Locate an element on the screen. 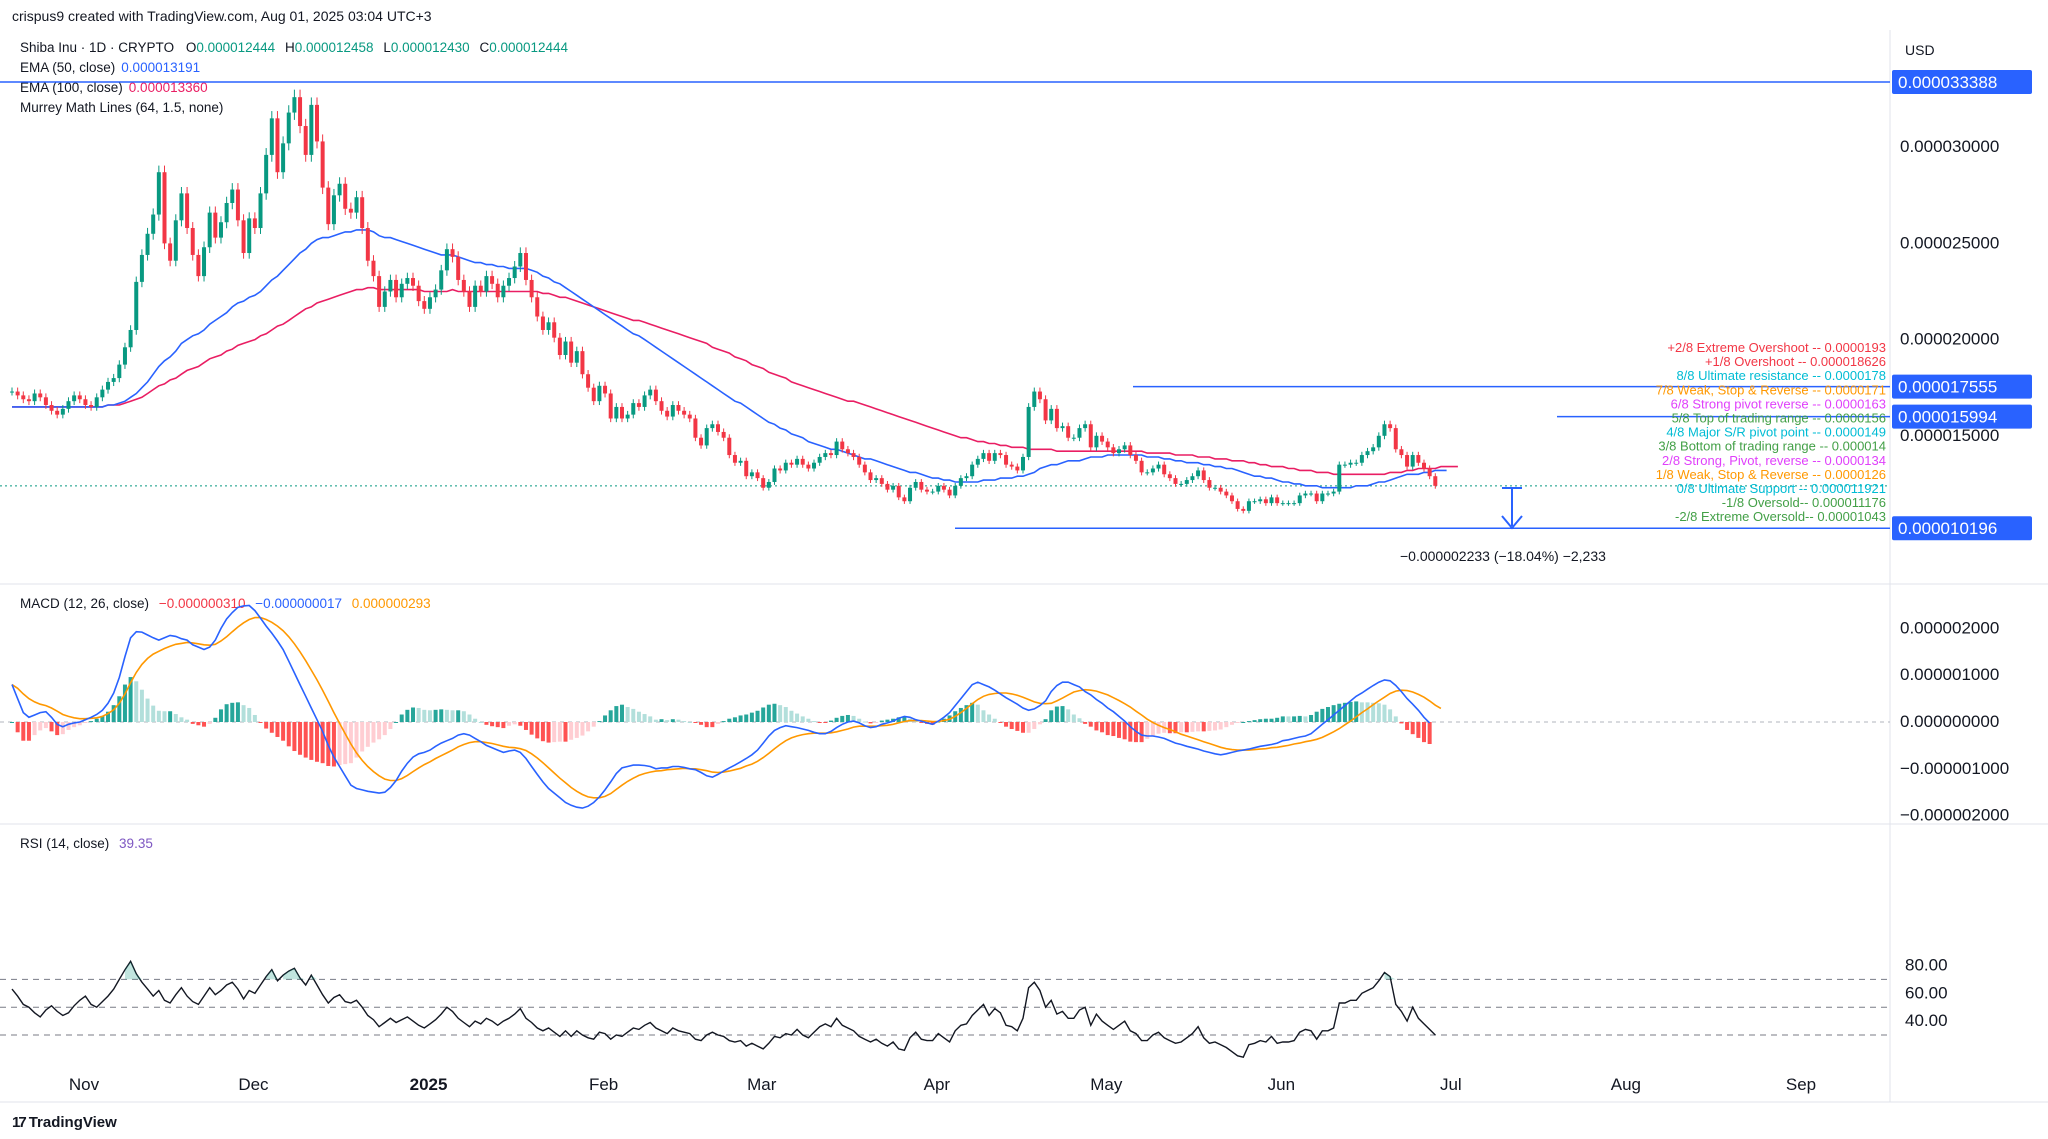 This screenshot has height=1139, width=2048. tradingview-logo-icon: 17 is located at coordinates (19, 1122).